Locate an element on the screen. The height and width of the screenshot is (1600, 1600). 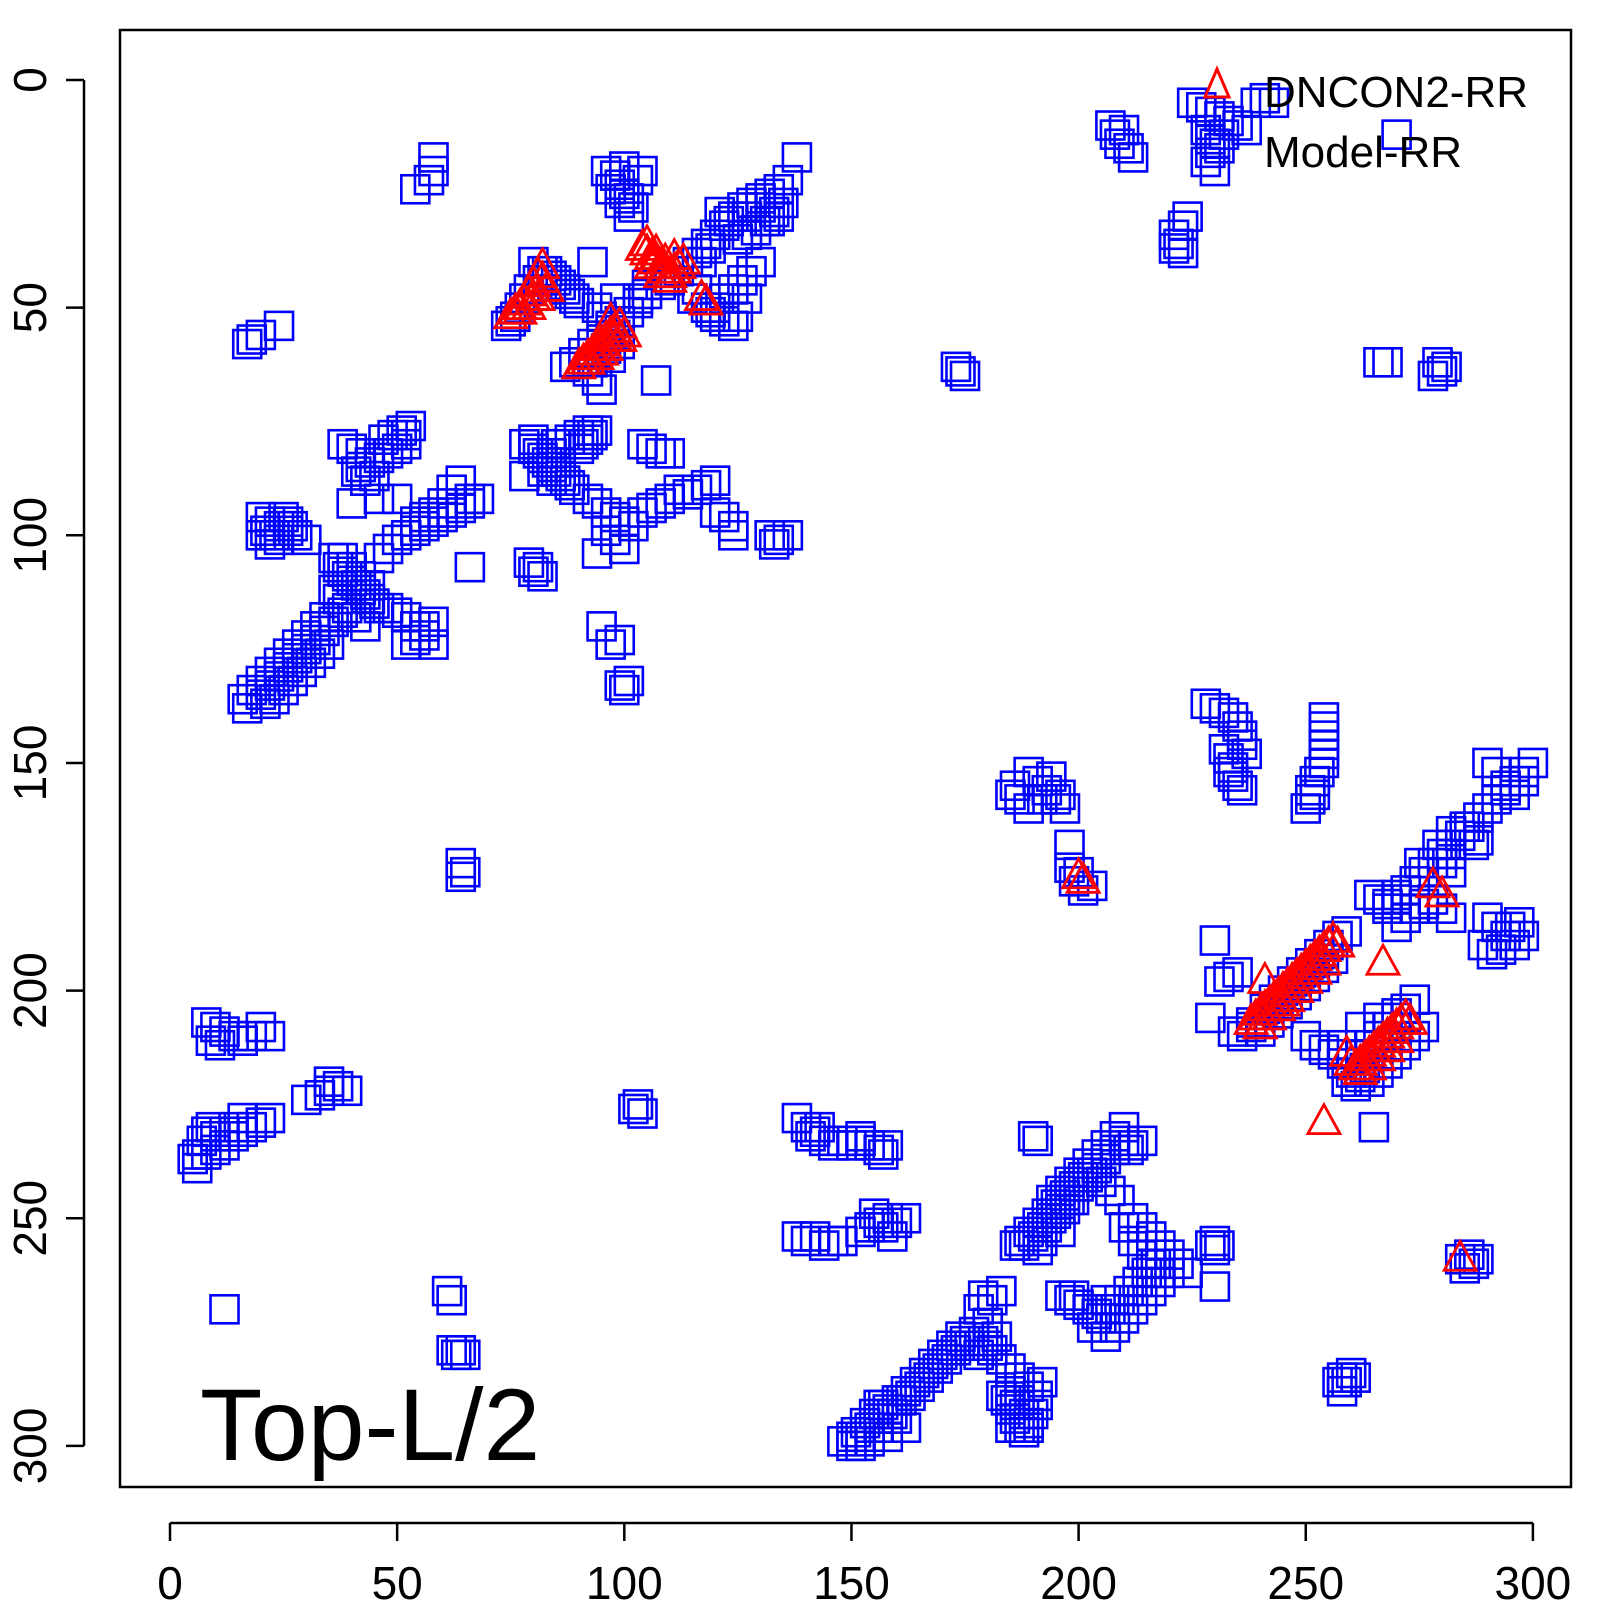
y-tick-label: 0 is located at coordinates (30, 80).